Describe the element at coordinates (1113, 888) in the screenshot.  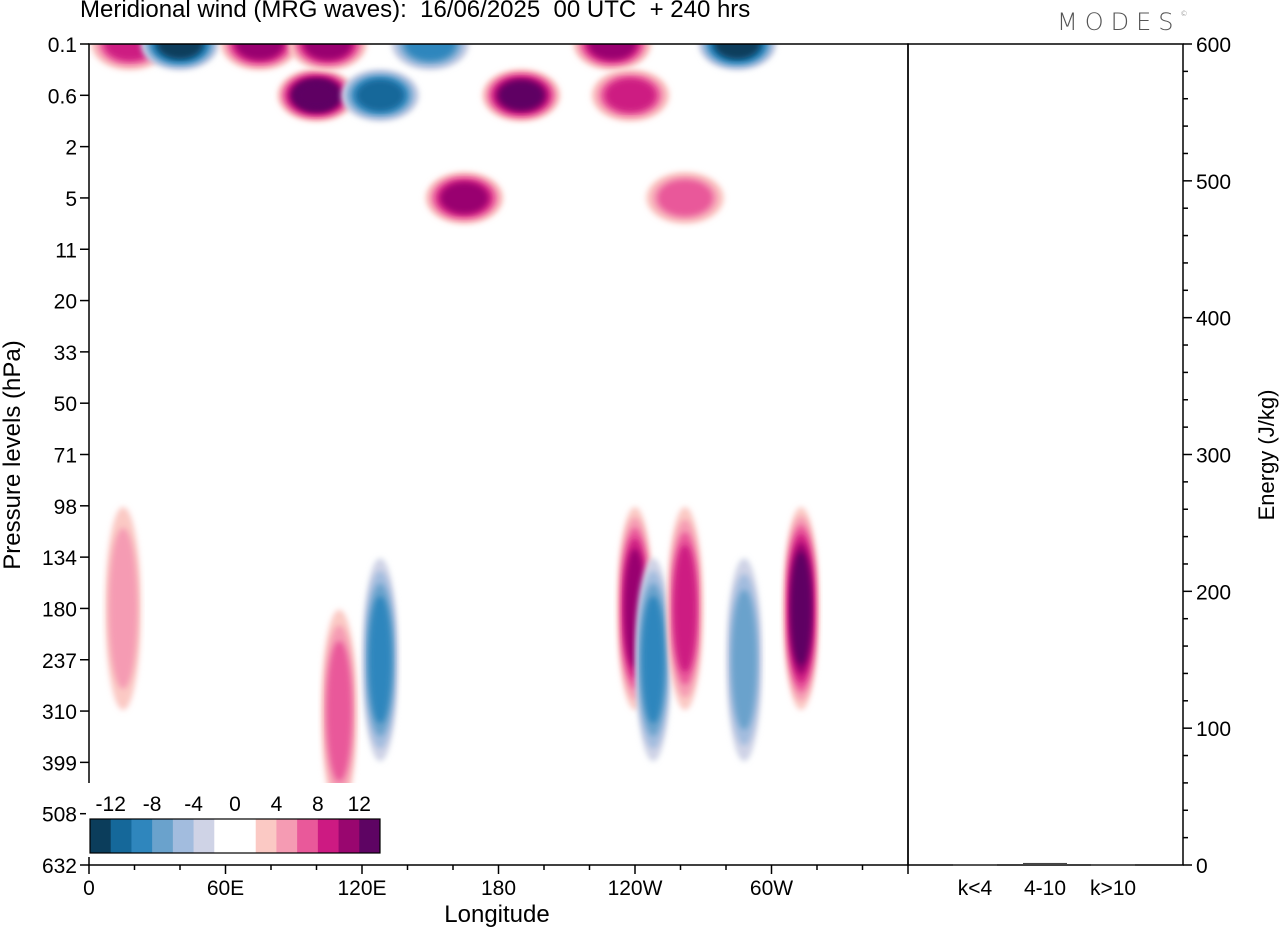
I see `energy-category-label: k>10` at that location.